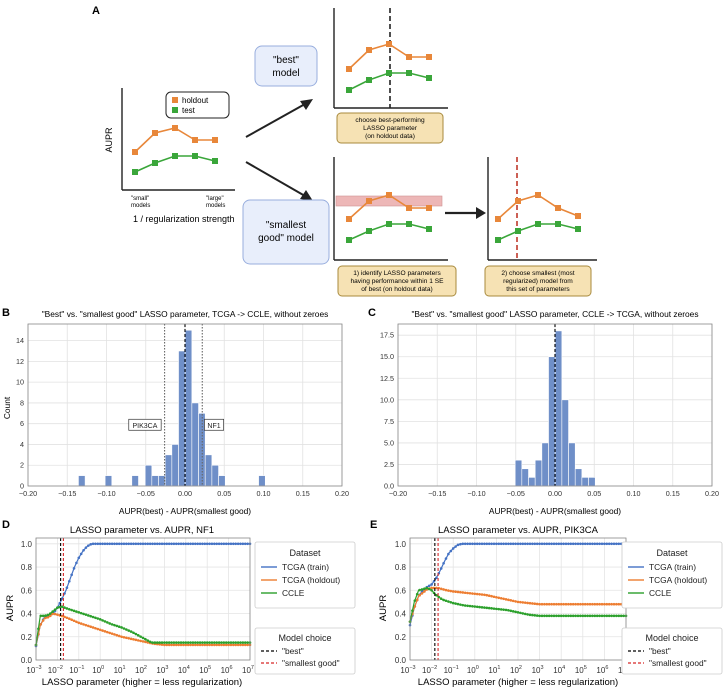  What do you see at coordinates (27, 637) in the screenshot?
I see `y-tick-label: 0.2` at bounding box center [27, 637].